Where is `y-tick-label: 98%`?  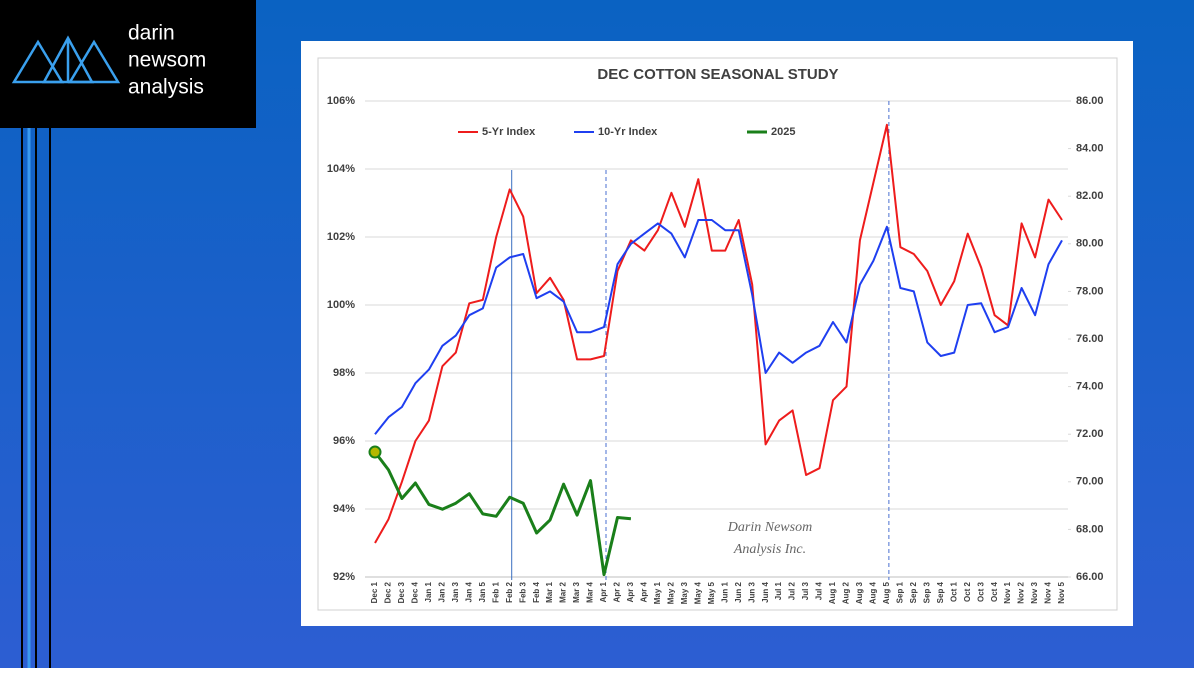 y-tick-label: 98% is located at coordinates (344, 373).